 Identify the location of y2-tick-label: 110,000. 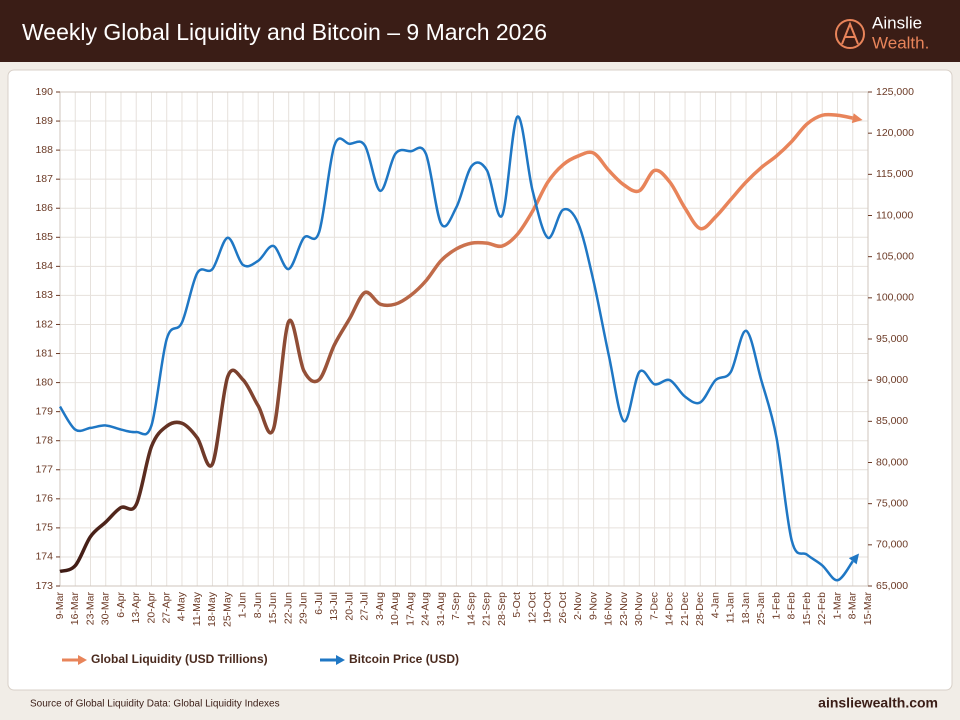
(894, 215).